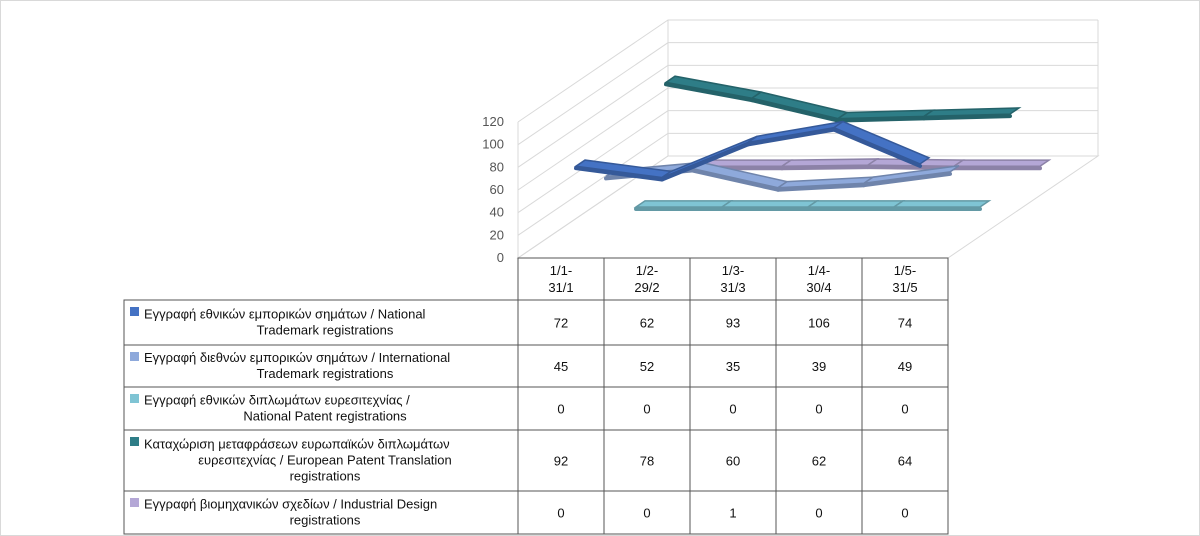 The image size is (1200, 536). Describe the element at coordinates (819, 270) in the screenshot. I see `category-label: 1/4-` at that location.